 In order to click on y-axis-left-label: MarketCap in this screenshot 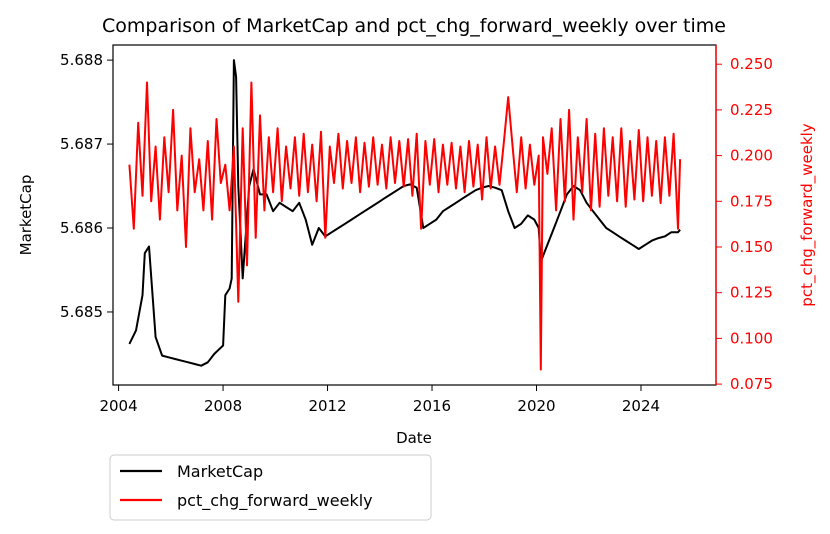, I will do `click(26, 215)`.